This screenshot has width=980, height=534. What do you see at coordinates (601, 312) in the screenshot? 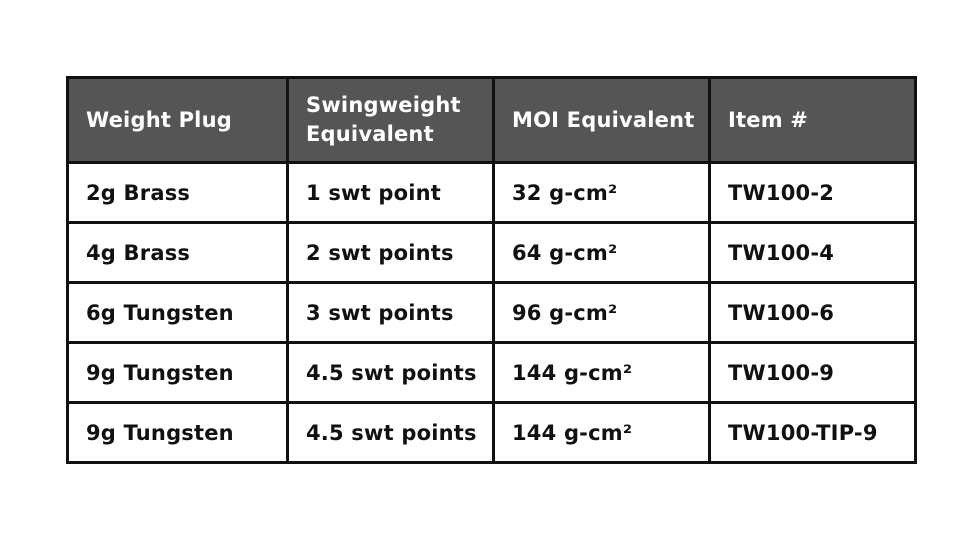
I see `cell-moi: 96 g-cm²` at bounding box center [601, 312].